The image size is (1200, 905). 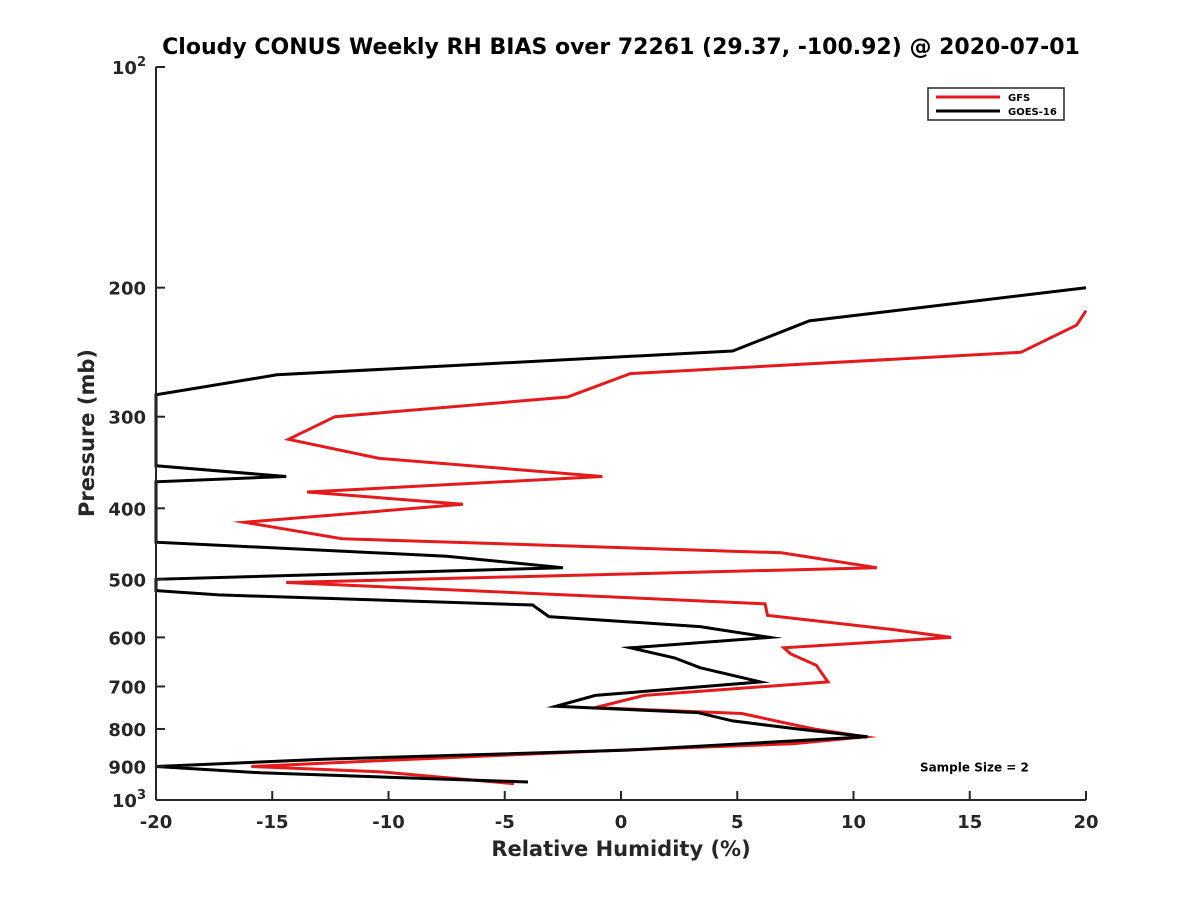 I want to click on x-tick-label: -20, so click(x=156, y=822).